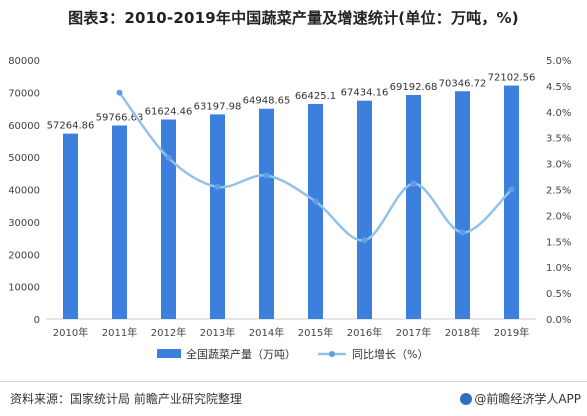  What do you see at coordinates (558, 216) in the screenshot?
I see `y-right-tick-label: 2.0%` at bounding box center [558, 216].